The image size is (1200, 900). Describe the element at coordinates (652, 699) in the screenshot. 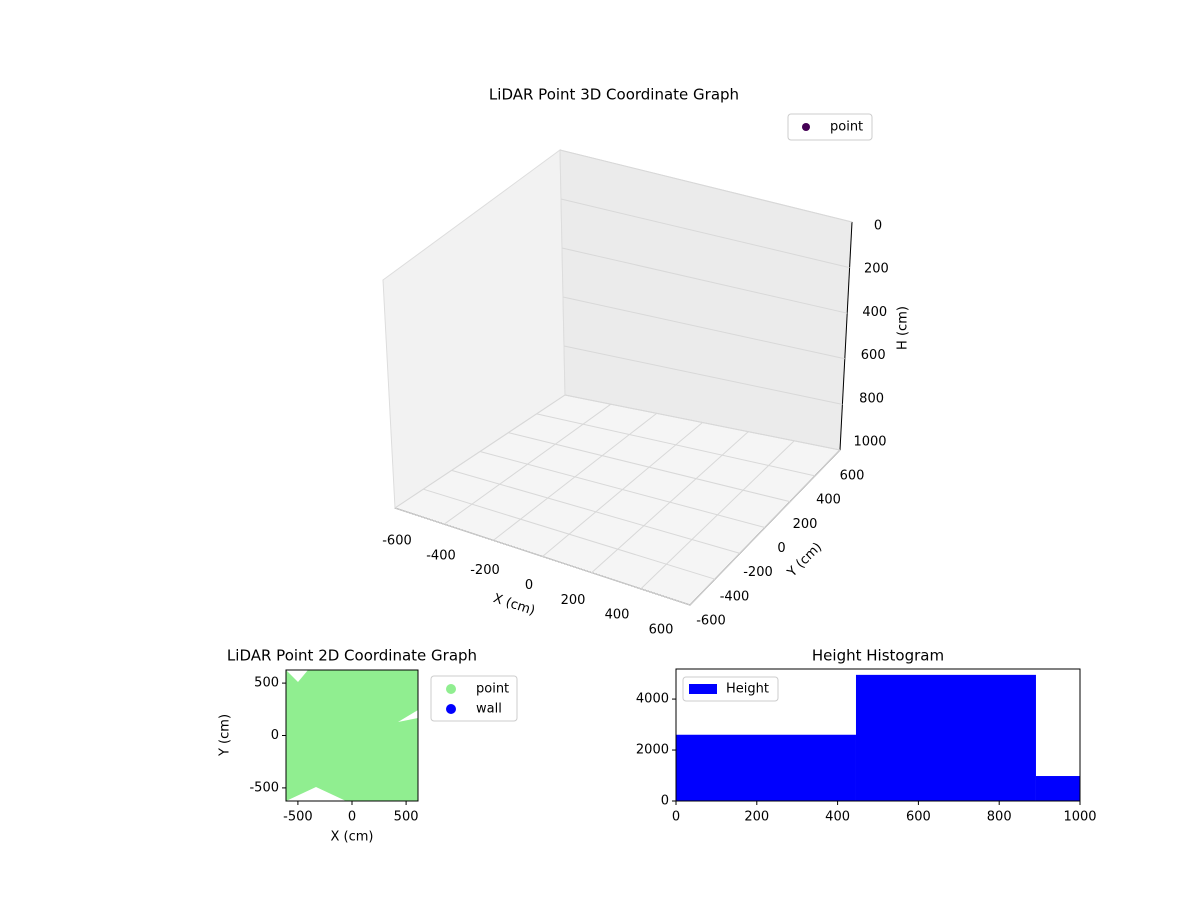

I see `y-tick-label: 4000` at that location.